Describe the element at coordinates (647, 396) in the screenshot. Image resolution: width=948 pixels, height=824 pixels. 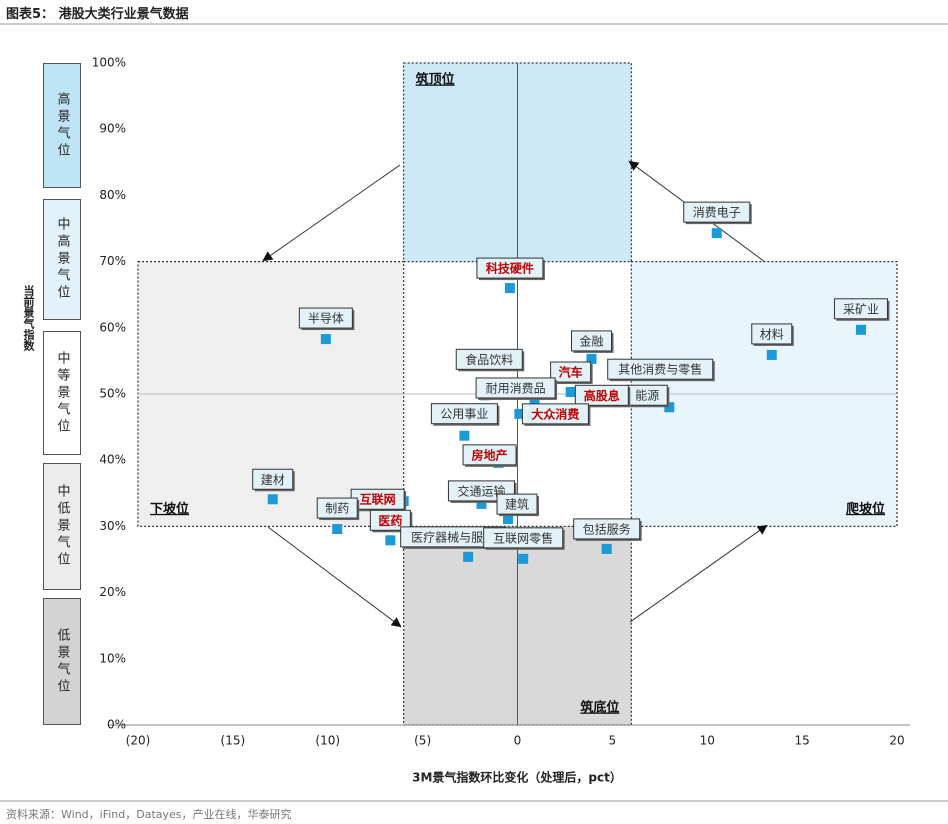
I see `point-label: 能源` at that location.